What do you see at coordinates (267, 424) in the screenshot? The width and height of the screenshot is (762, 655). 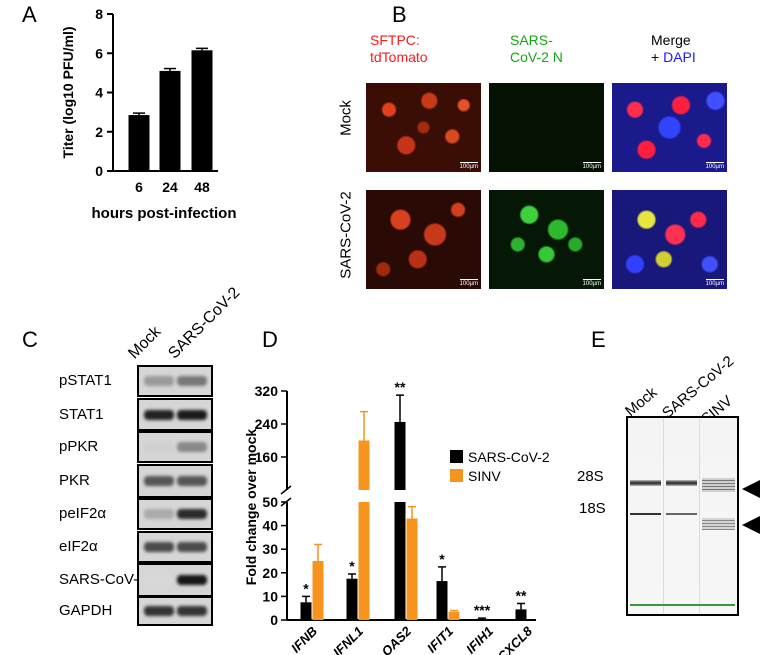 I see `y-tick-label: 240` at bounding box center [267, 424].